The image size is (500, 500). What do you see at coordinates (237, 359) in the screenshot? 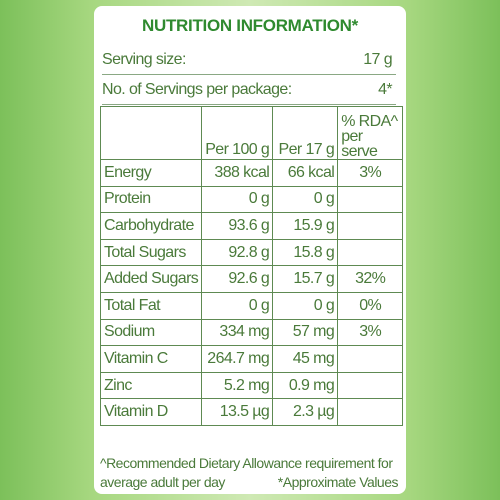
I see `nutrient-value: 264.7 mg` at bounding box center [237, 359].